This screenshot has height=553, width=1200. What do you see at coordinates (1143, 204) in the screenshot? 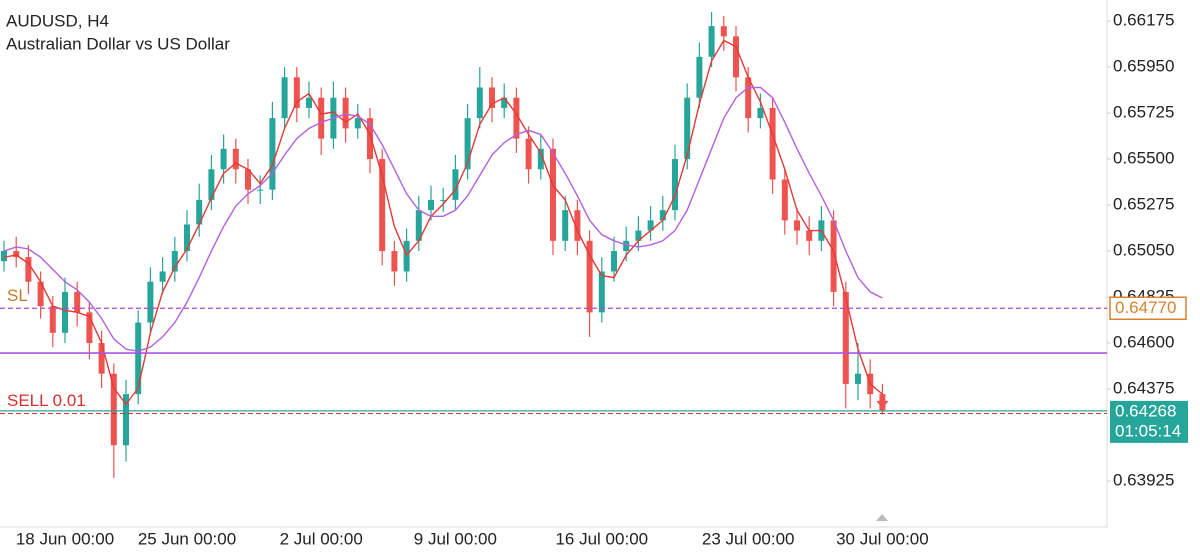
I see `y-tick-label: 0.65275` at bounding box center [1143, 204].